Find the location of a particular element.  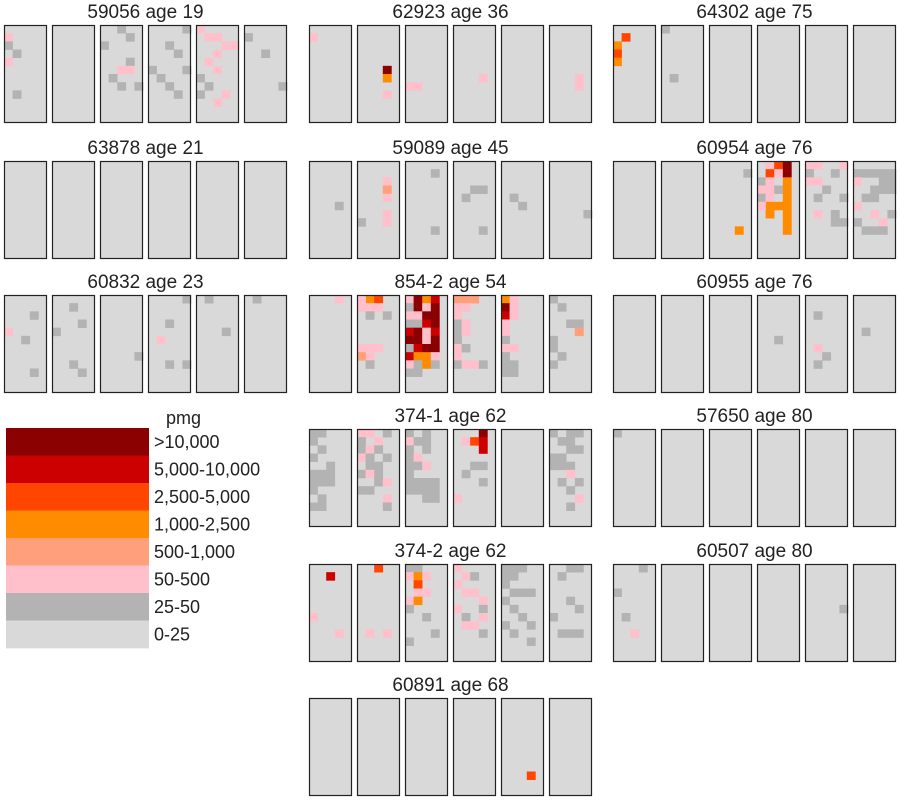

legend-label: 25-50 is located at coordinates (177, 607).